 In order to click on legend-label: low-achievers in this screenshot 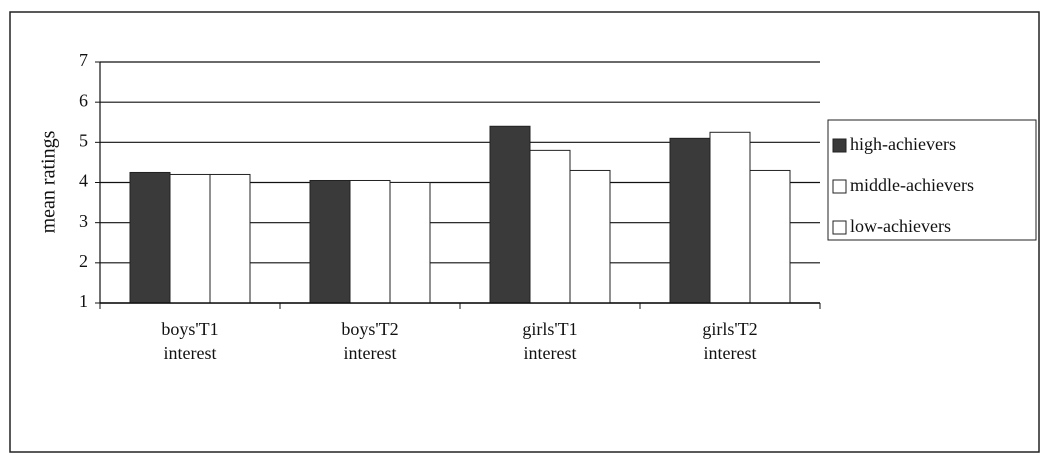, I will do `click(900, 226)`.